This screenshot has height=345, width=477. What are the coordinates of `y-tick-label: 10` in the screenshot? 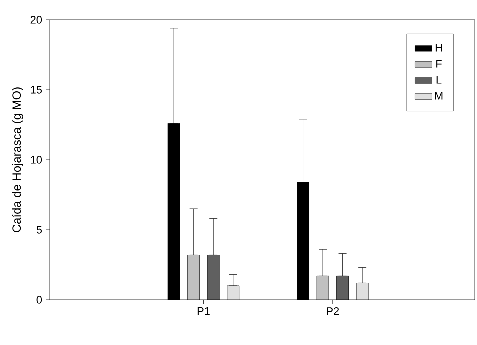 It's located at (36, 160).